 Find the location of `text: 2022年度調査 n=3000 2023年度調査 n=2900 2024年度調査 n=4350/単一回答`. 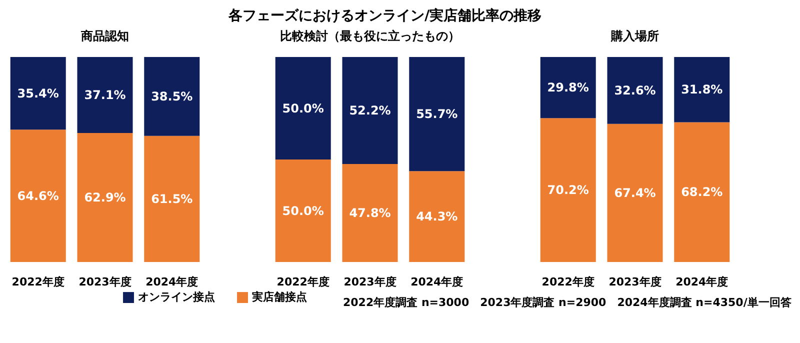

text: 2022年度調査 n=3000 2023年度調査 n=2900 2024年度調査 n=4350/単一回答 is located at coordinates (567, 302).